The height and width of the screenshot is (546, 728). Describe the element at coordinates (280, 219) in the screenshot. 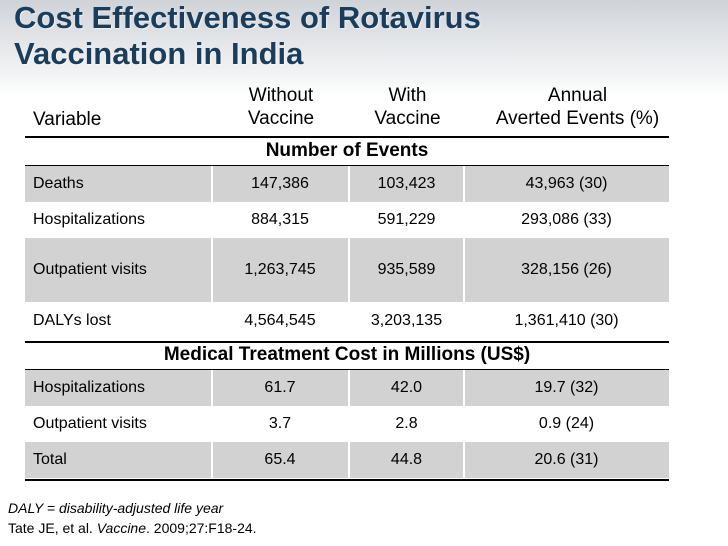

I see `without-vaccine-value: 884,315` at that location.